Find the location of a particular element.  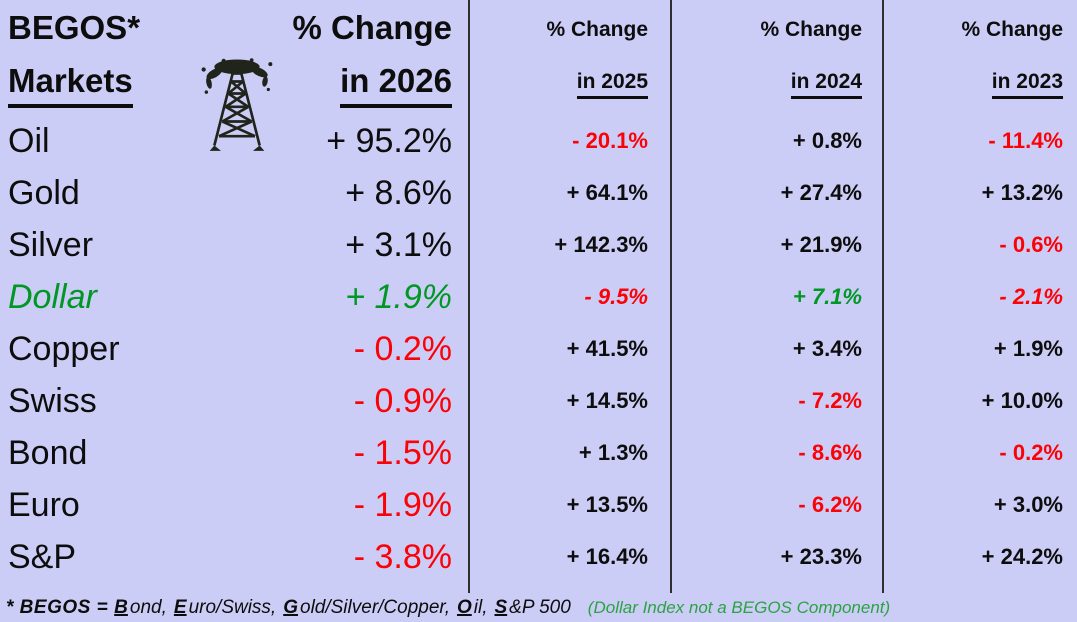

value-dollar-2023: - 2.1% is located at coordinates (979, 297).